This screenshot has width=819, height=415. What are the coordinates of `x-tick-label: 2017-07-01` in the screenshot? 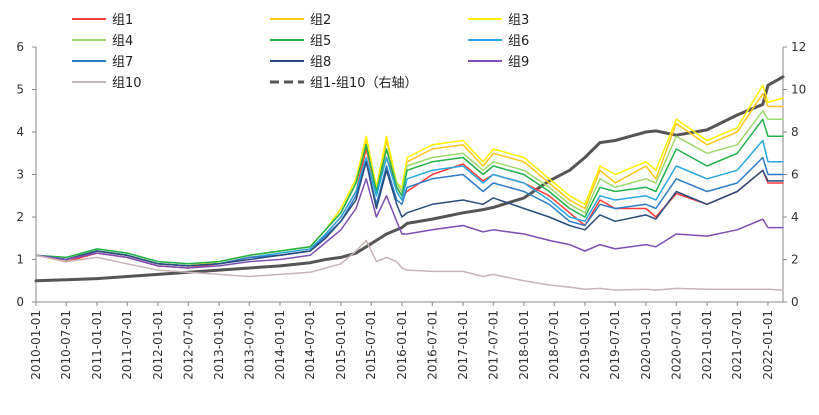 It's located at (493, 345).